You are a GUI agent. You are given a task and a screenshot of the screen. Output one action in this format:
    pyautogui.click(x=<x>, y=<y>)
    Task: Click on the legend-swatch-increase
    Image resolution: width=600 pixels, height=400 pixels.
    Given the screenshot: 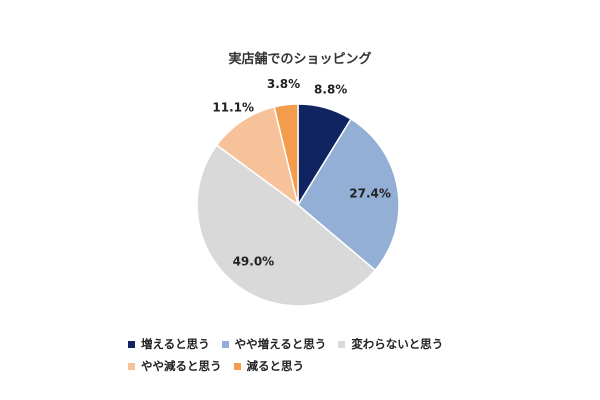 What is the action you would take?
    pyautogui.click(x=131, y=344)
    